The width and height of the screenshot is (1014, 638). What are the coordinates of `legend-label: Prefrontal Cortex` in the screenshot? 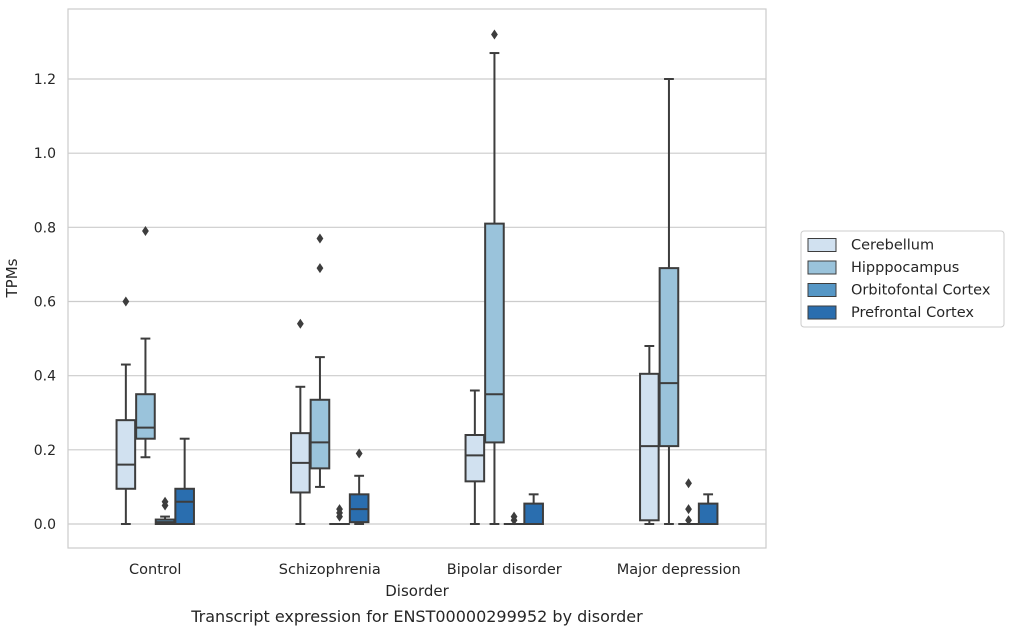 It's located at (912, 313).